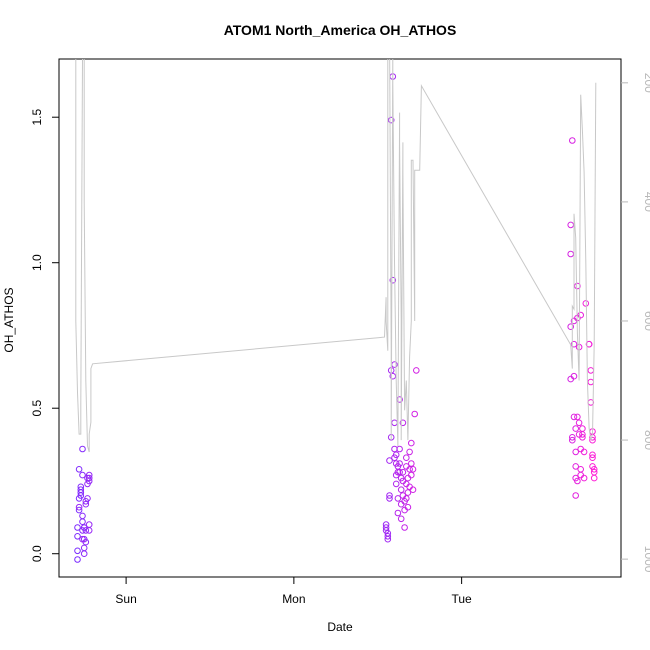  What do you see at coordinates (646, 83) in the screenshot?
I see `right-y-tick-label: 200` at bounding box center [646, 83].